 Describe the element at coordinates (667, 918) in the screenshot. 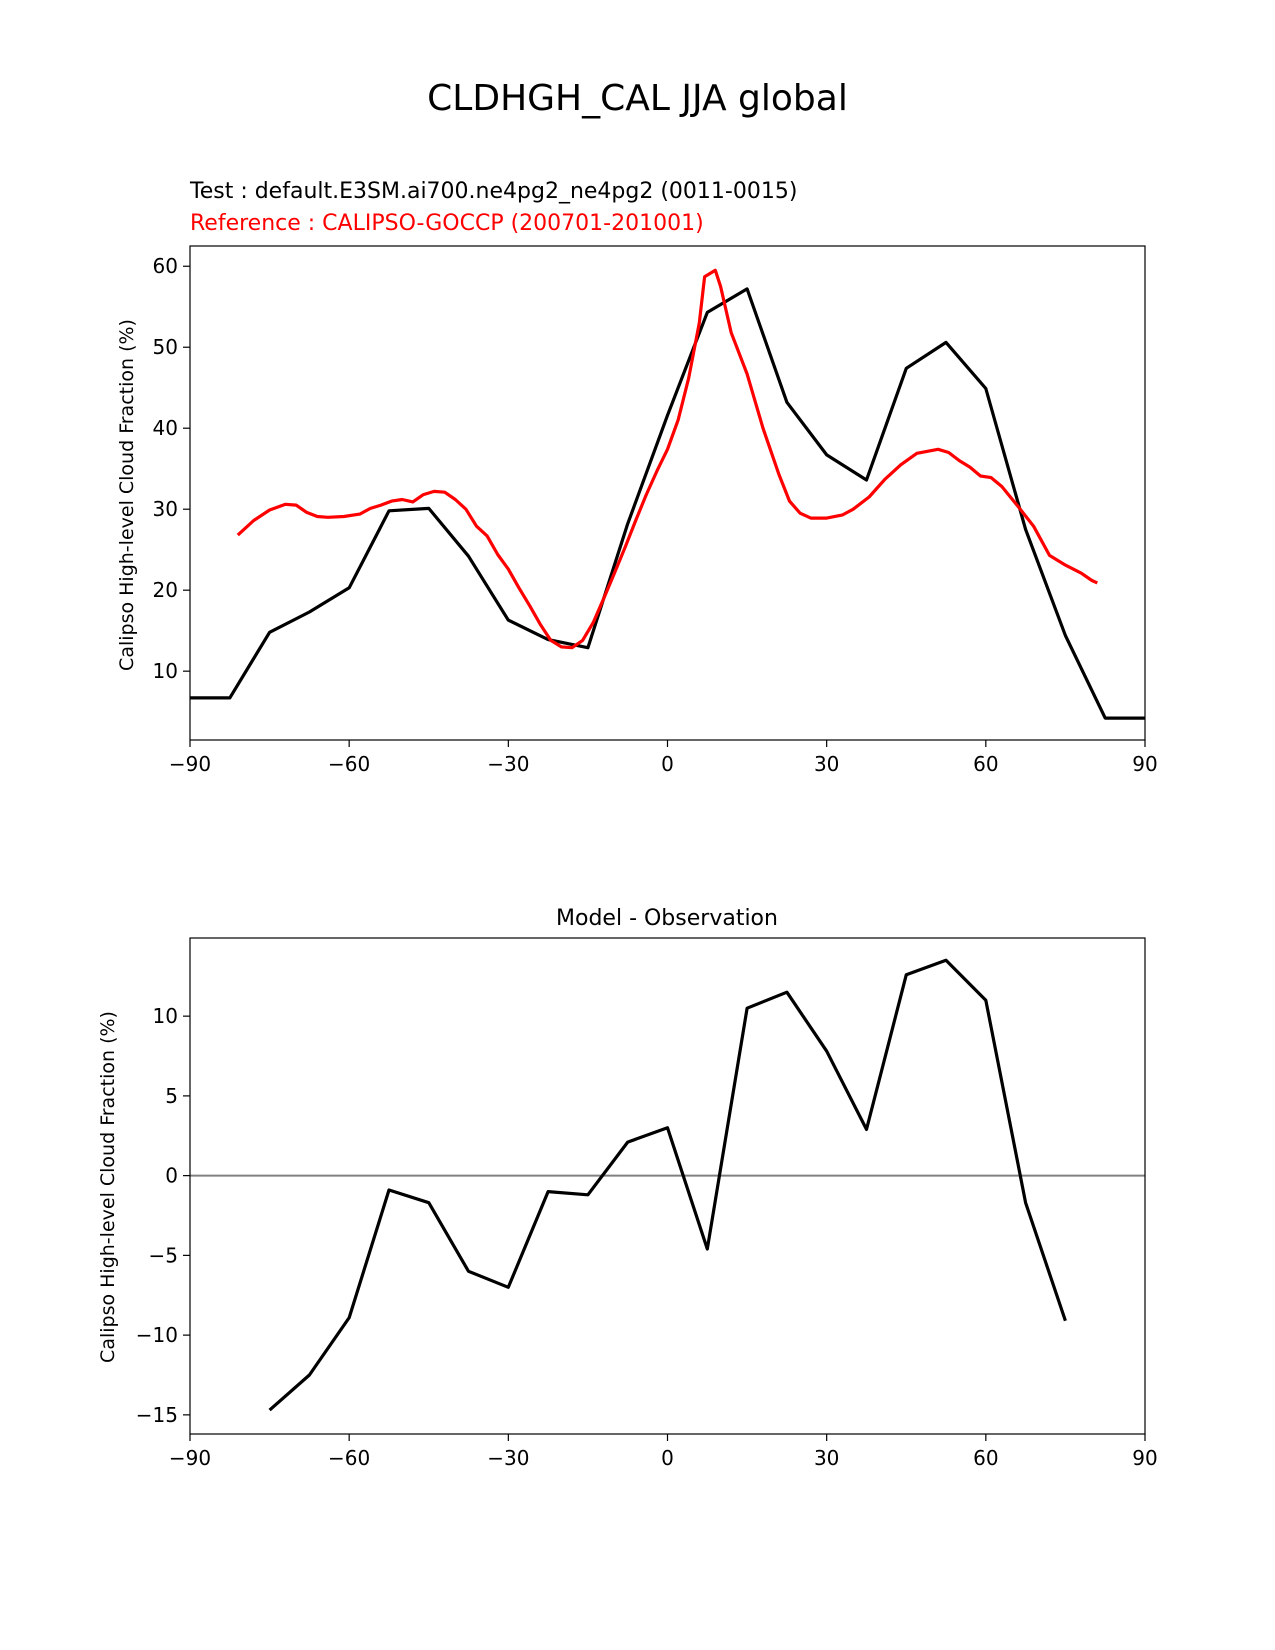

I see `difference-title: Model - Observation` at that location.